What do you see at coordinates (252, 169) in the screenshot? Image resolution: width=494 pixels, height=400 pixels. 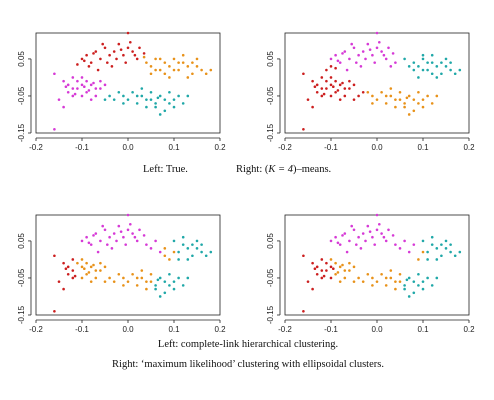 I see `caption-top-right-prefix: Right: (` at bounding box center [252, 169].